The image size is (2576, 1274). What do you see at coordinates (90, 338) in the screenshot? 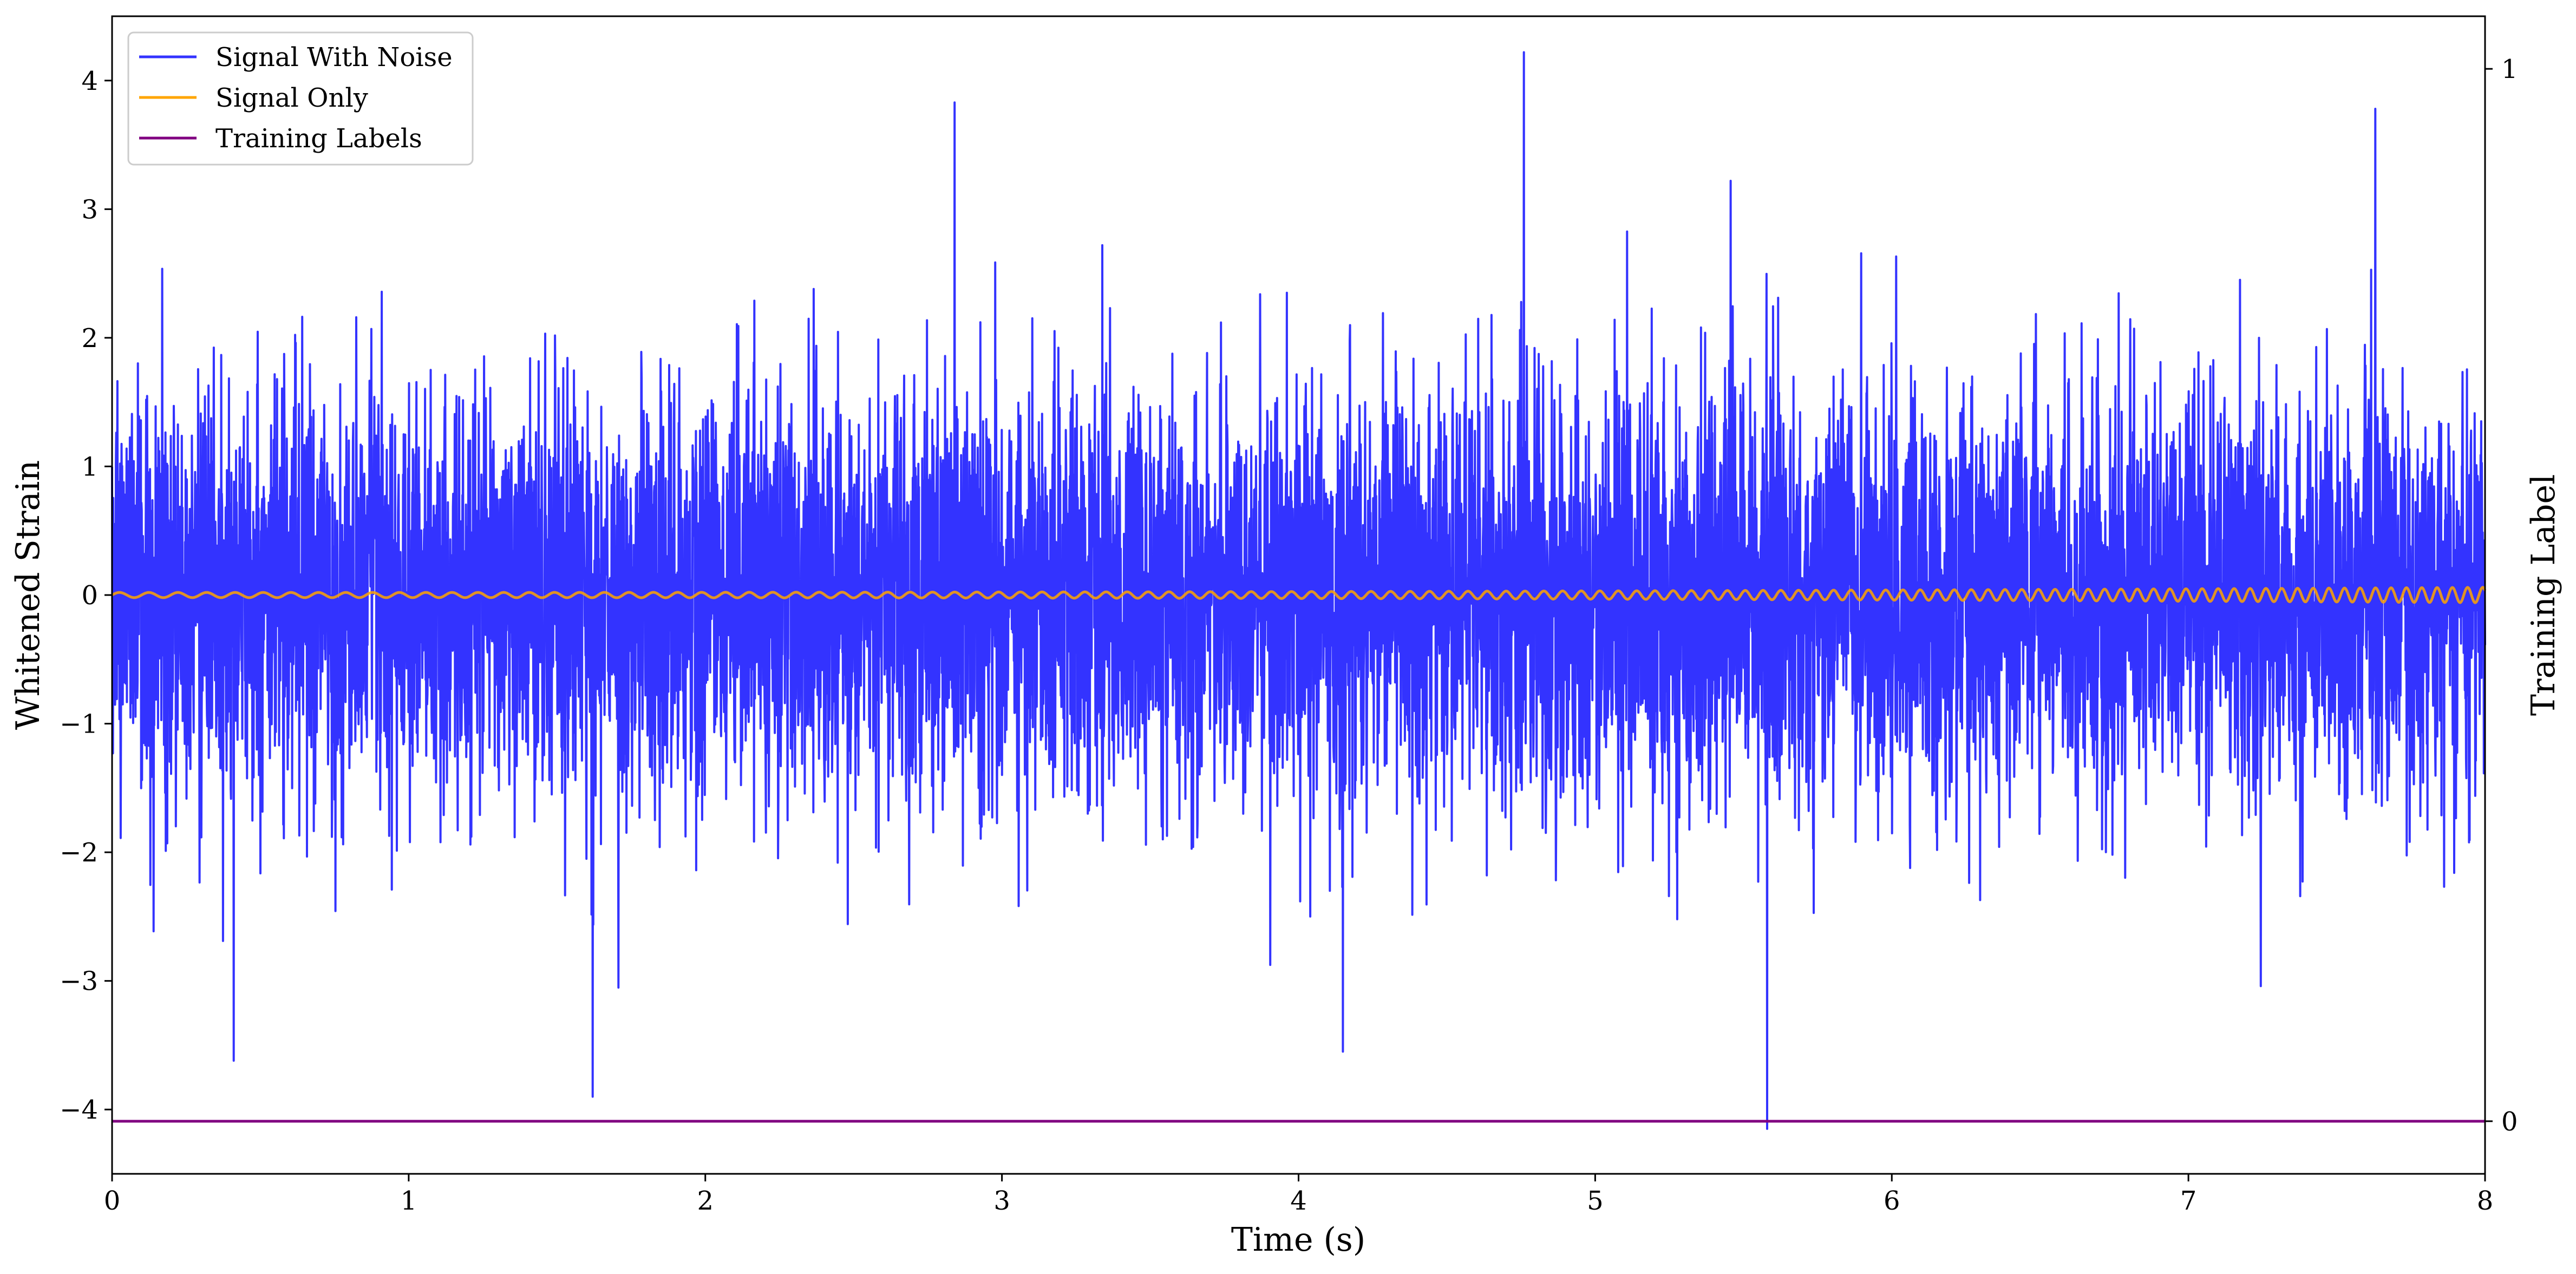
I see `y-tick-label: 2` at bounding box center [90, 338].